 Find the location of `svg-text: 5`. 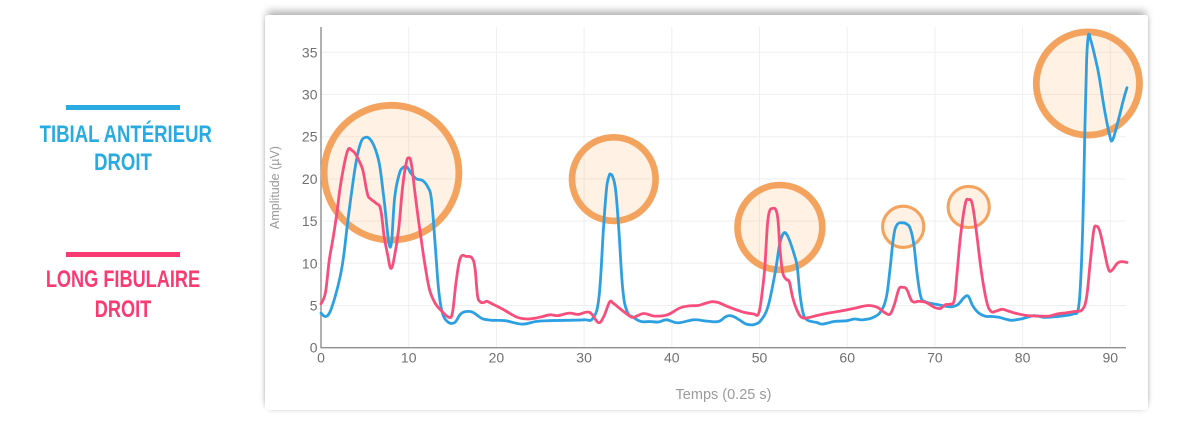

svg-text: 5 is located at coordinates (314, 306).